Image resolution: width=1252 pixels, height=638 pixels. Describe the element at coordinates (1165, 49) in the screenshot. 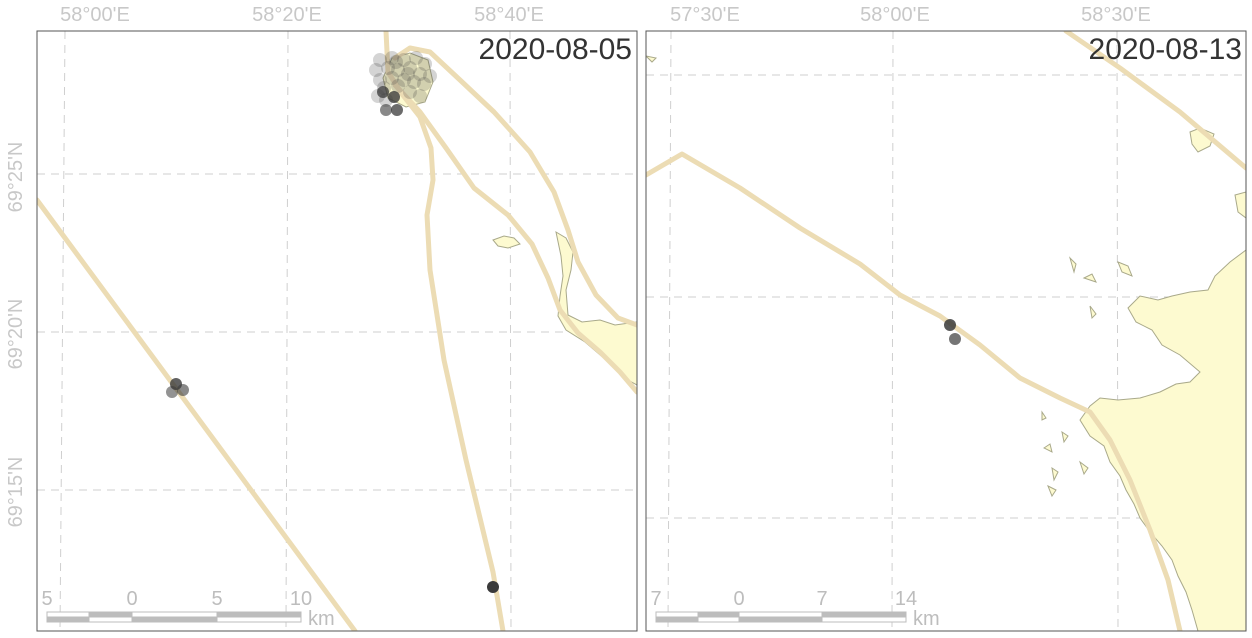

I see `panel-date: 2020-08-13` at that location.